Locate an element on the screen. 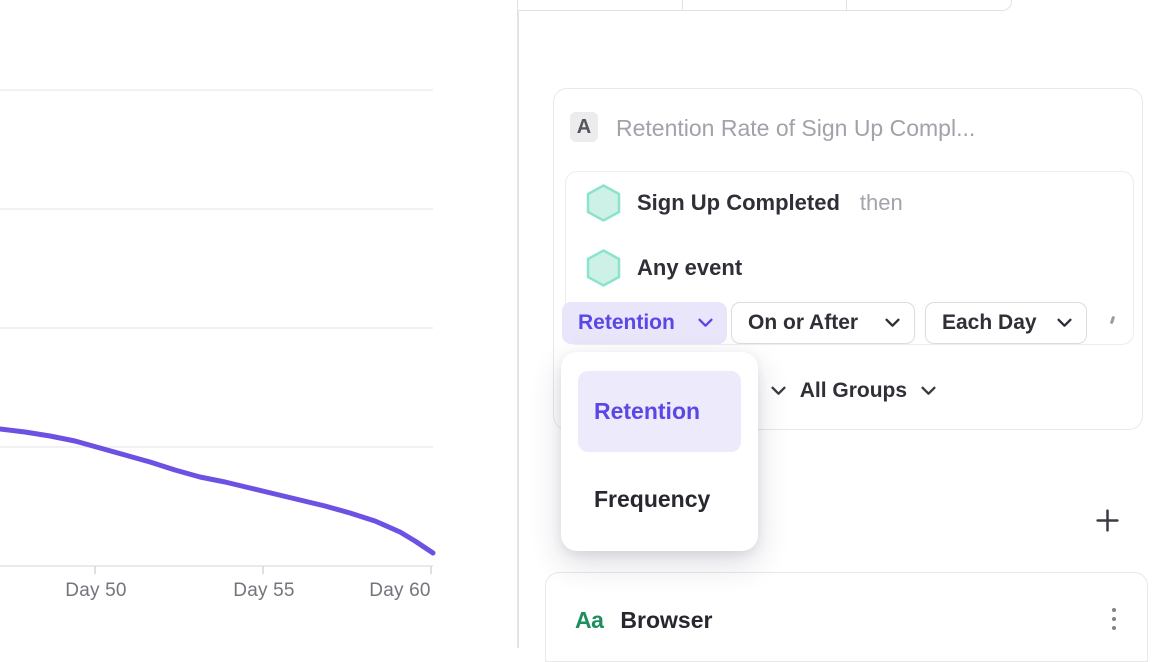 This screenshot has width=1172, height=662. add-breakdown-button is located at coordinates (1107, 520).